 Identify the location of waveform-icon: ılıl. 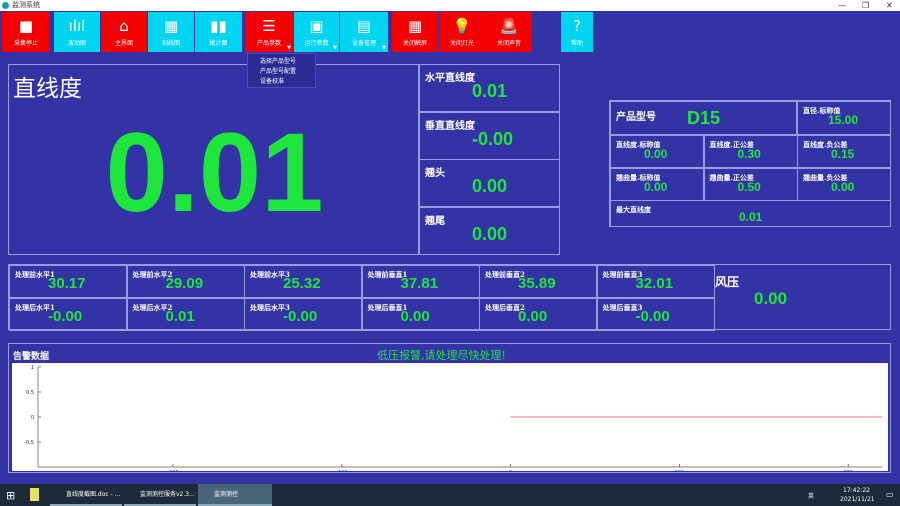
(77, 26).